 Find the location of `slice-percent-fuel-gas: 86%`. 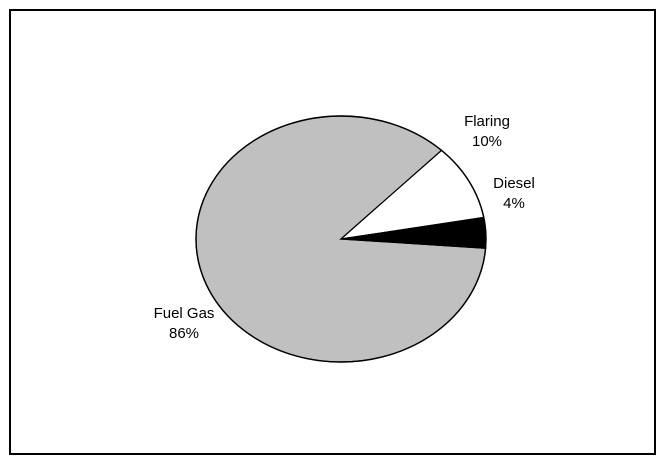

slice-percent-fuel-gas: 86% is located at coordinates (184, 333).